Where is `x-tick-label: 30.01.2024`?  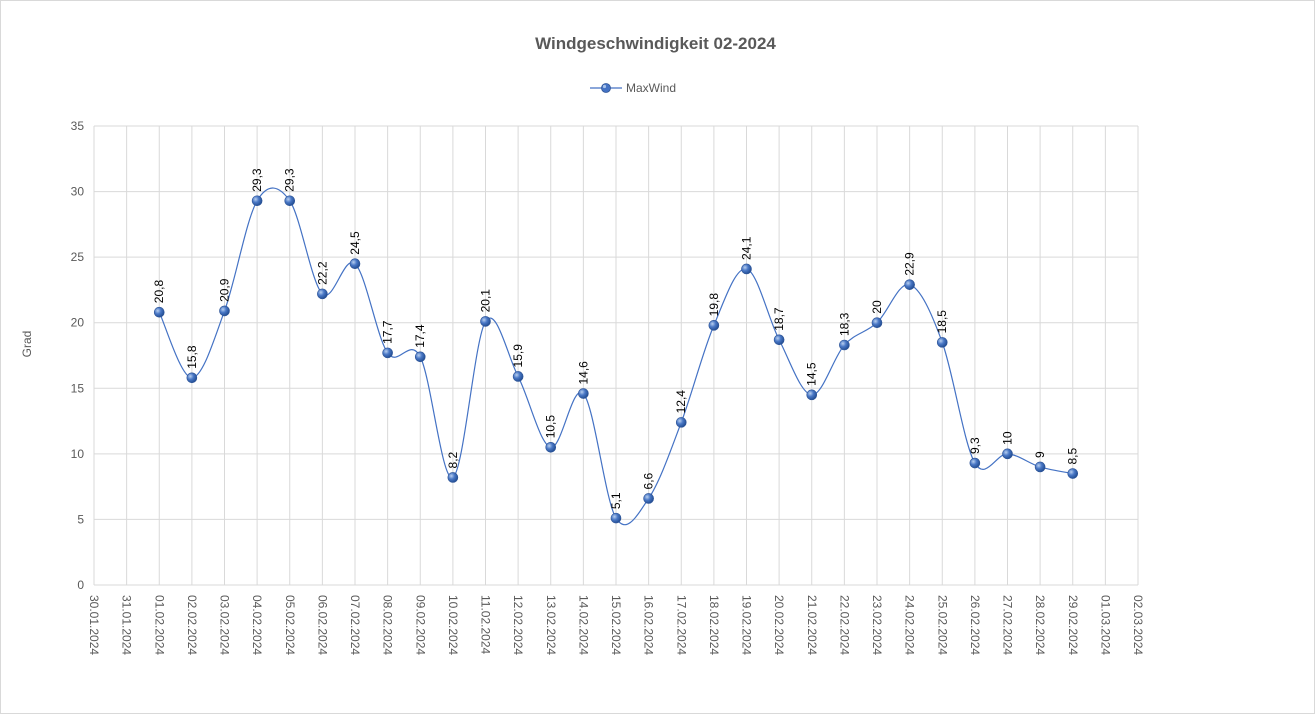
x-tick-label: 30.01.2024 is located at coordinates (94, 625).